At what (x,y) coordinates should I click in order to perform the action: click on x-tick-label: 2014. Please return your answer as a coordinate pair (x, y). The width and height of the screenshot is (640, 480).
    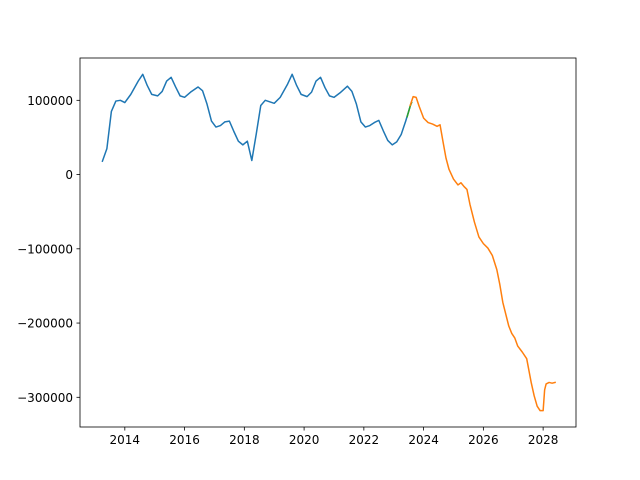
    Looking at the image, I should click on (125, 440).